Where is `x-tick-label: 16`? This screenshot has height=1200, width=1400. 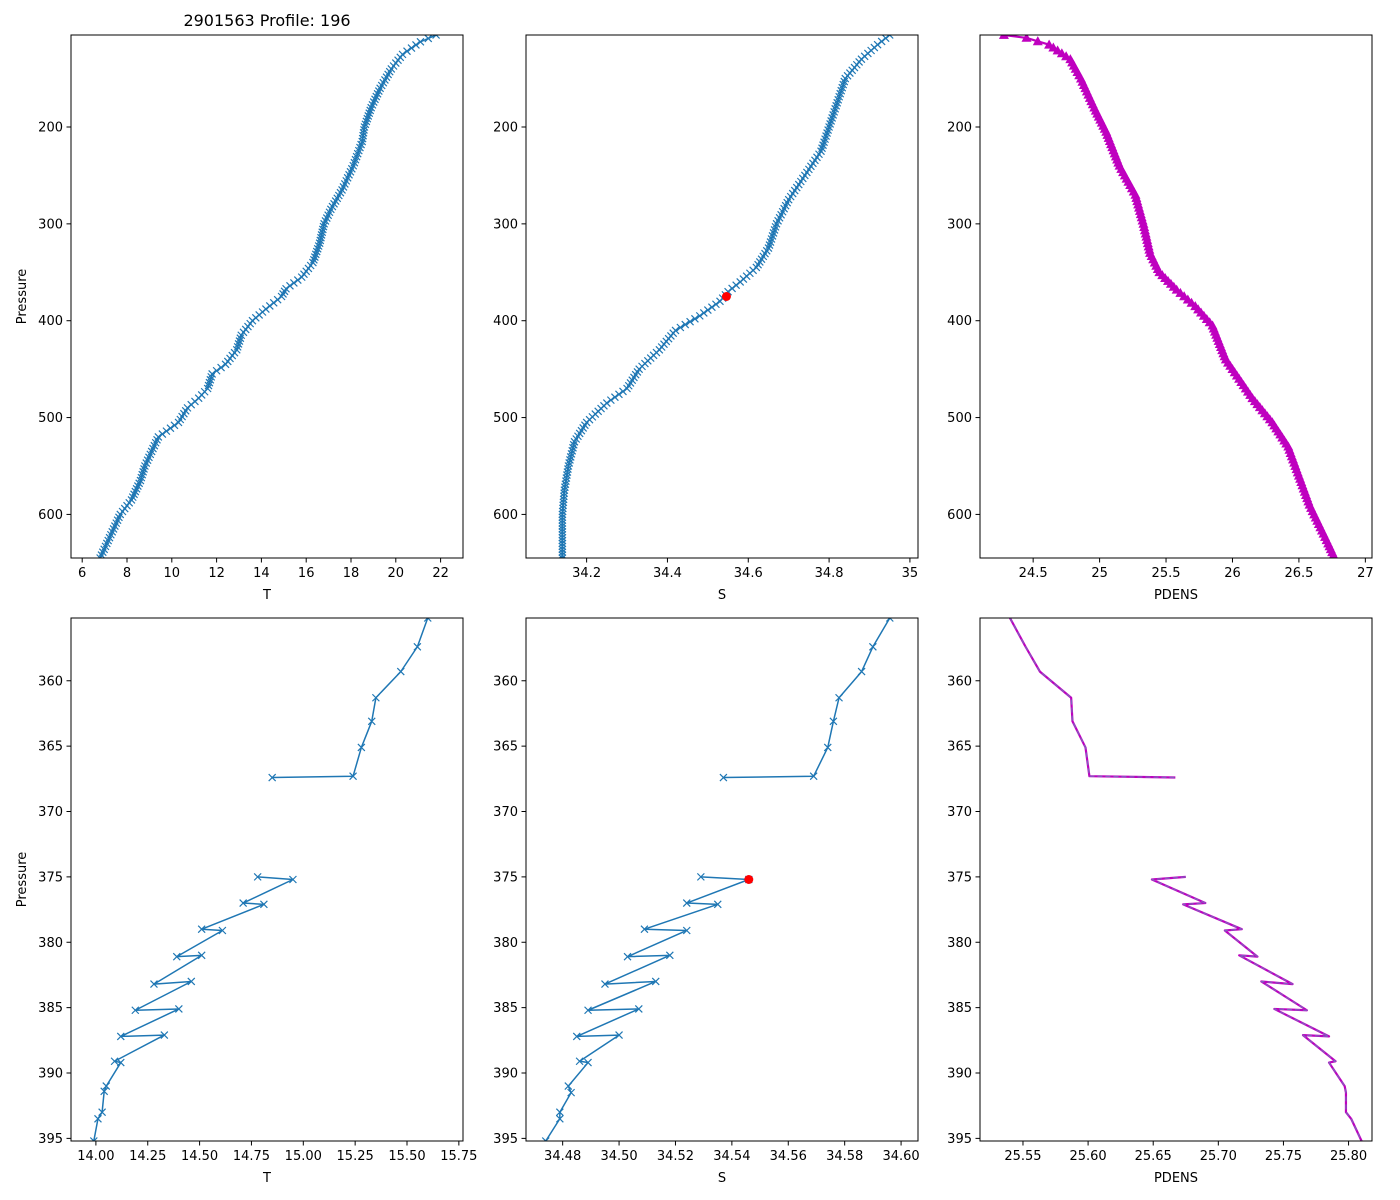
x-tick-label: 16 is located at coordinates (306, 573).